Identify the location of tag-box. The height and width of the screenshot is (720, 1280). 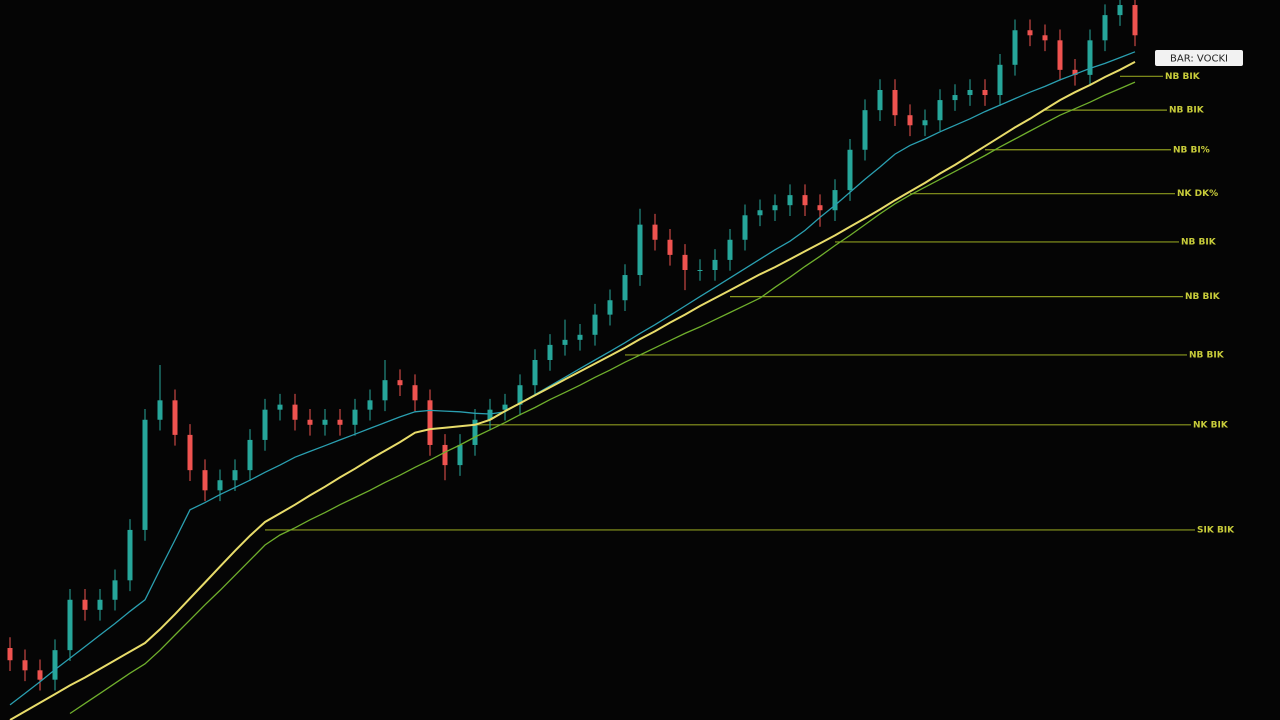
(1199, 58).